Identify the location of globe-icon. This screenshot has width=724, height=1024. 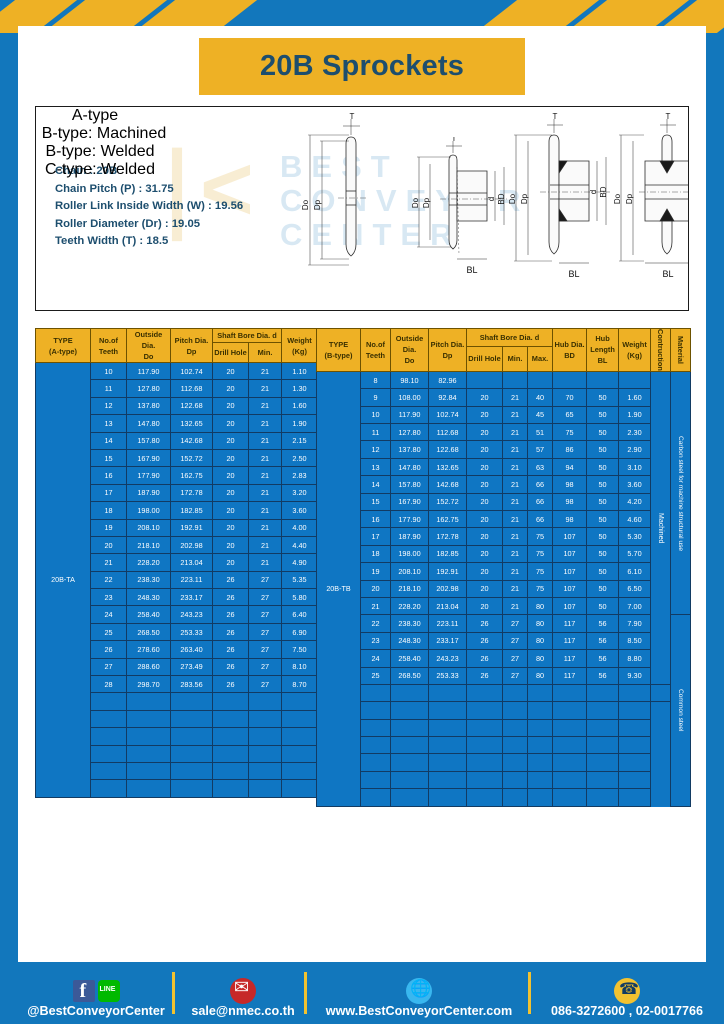
(419, 991).